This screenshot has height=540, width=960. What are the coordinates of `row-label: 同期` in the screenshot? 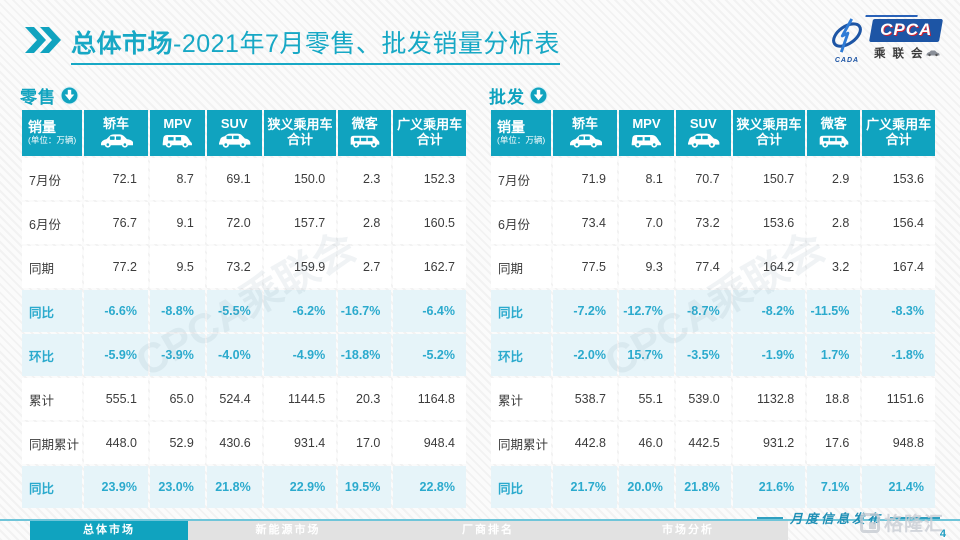 It's located at (521, 267).